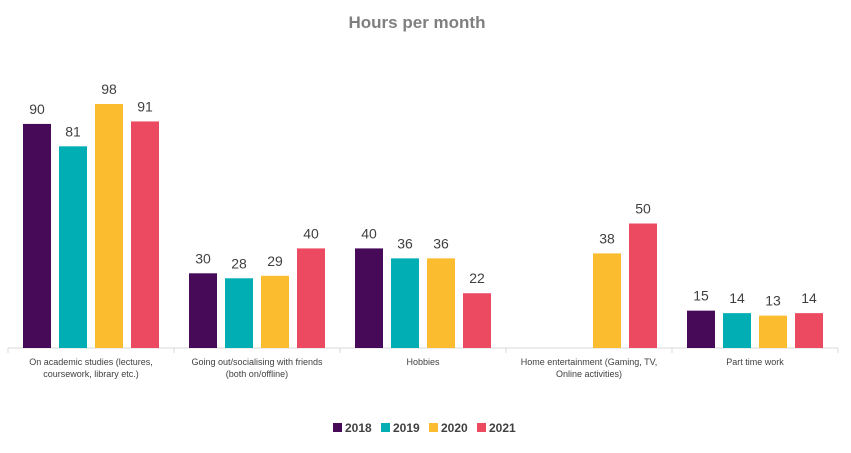 Image resolution: width=851 pixels, height=453 pixels. Describe the element at coordinates (589, 374) in the screenshot. I see `category-label: Online activities)` at that location.